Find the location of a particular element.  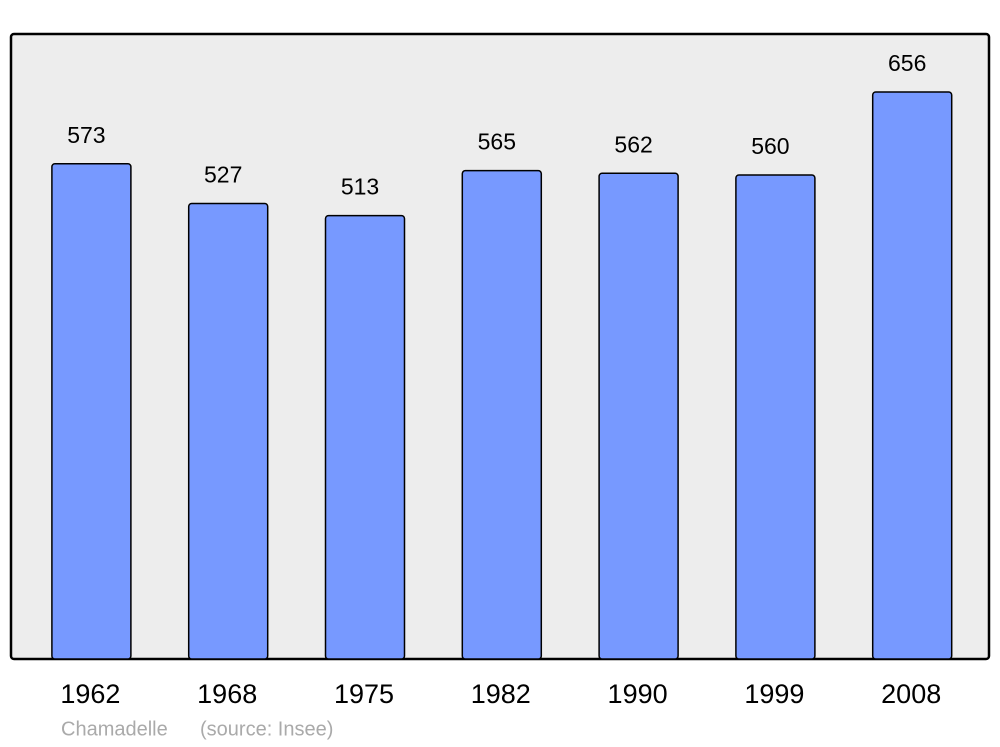

x-tick-label: 1962 is located at coordinates (90, 694).